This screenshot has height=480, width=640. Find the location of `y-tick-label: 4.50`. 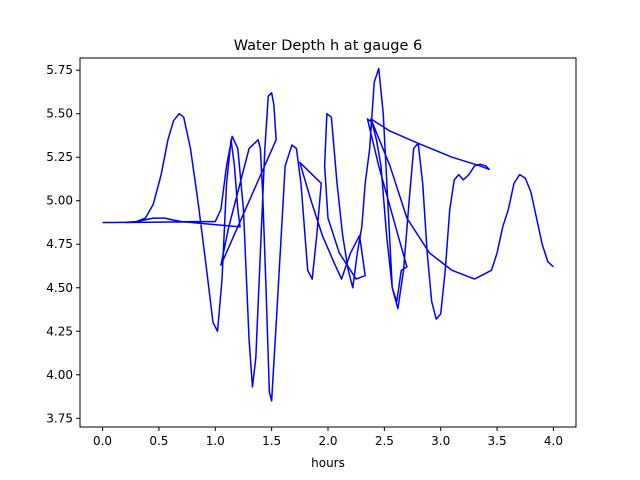

y-tick-label: 4.50 is located at coordinates (59, 288).